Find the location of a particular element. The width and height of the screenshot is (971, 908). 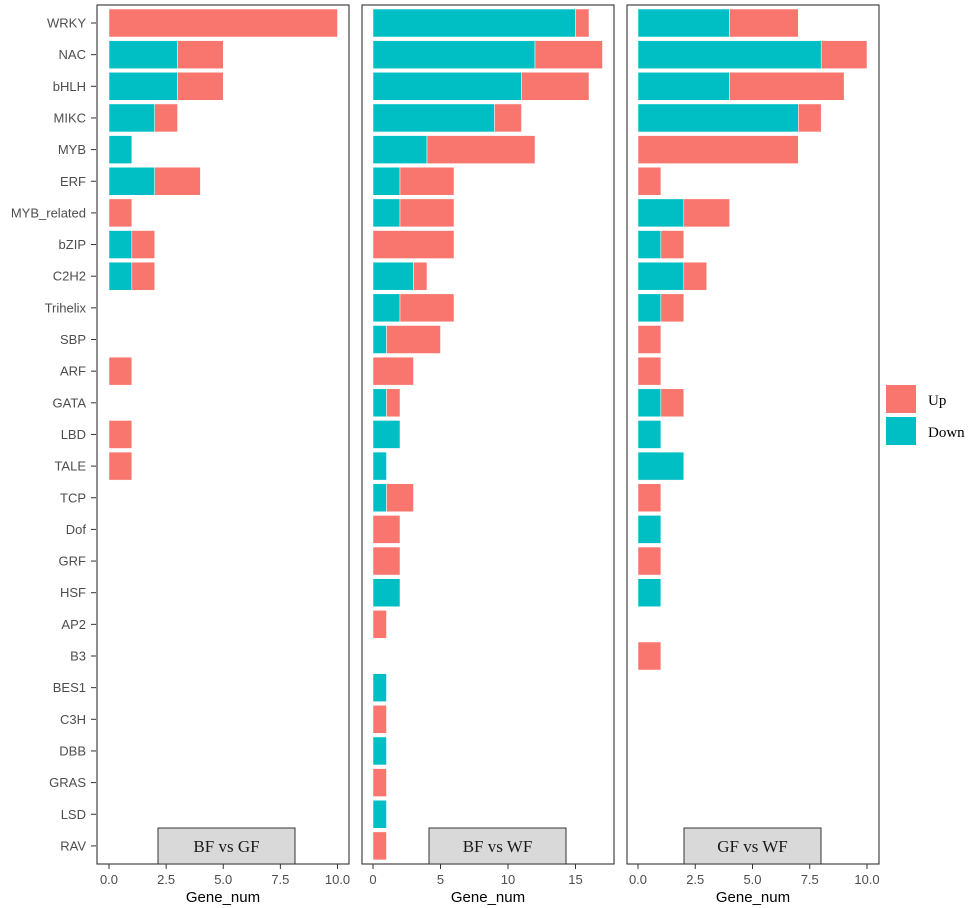

y-tick-label: C3H is located at coordinates (73, 719).